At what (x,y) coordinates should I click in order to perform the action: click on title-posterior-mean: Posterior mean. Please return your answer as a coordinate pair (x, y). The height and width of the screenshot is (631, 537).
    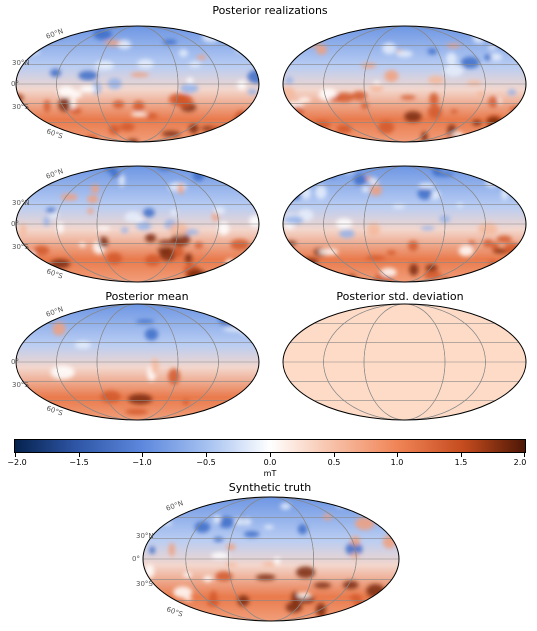
    Looking at the image, I should click on (147, 296).